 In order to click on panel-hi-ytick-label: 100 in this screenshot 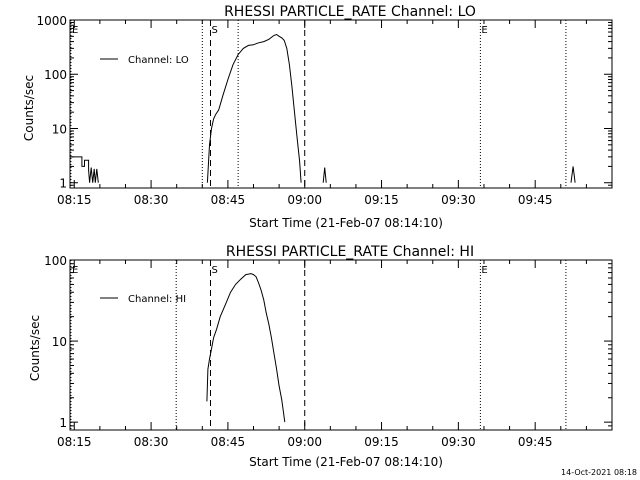, I will do `click(55, 261)`.